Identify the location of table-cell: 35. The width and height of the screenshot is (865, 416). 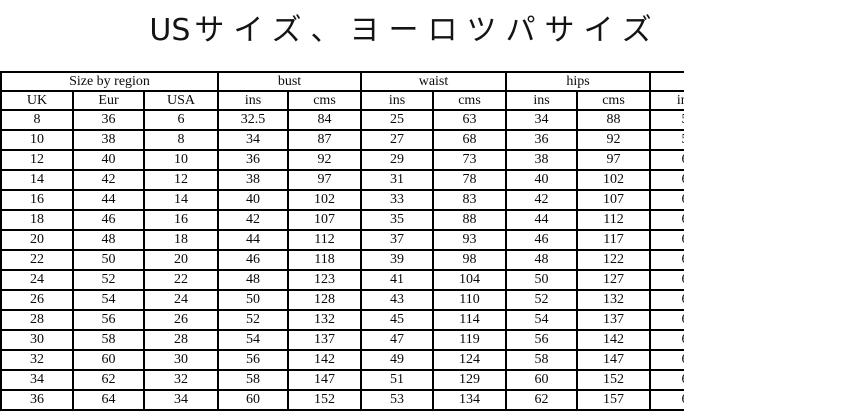
(397, 220).